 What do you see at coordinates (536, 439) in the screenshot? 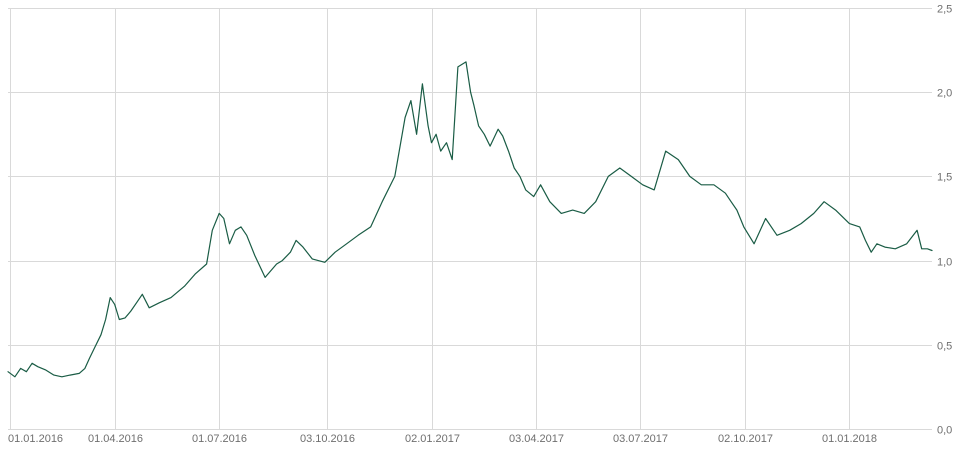
I see `x-tick-label: 03.04.2017` at bounding box center [536, 439].